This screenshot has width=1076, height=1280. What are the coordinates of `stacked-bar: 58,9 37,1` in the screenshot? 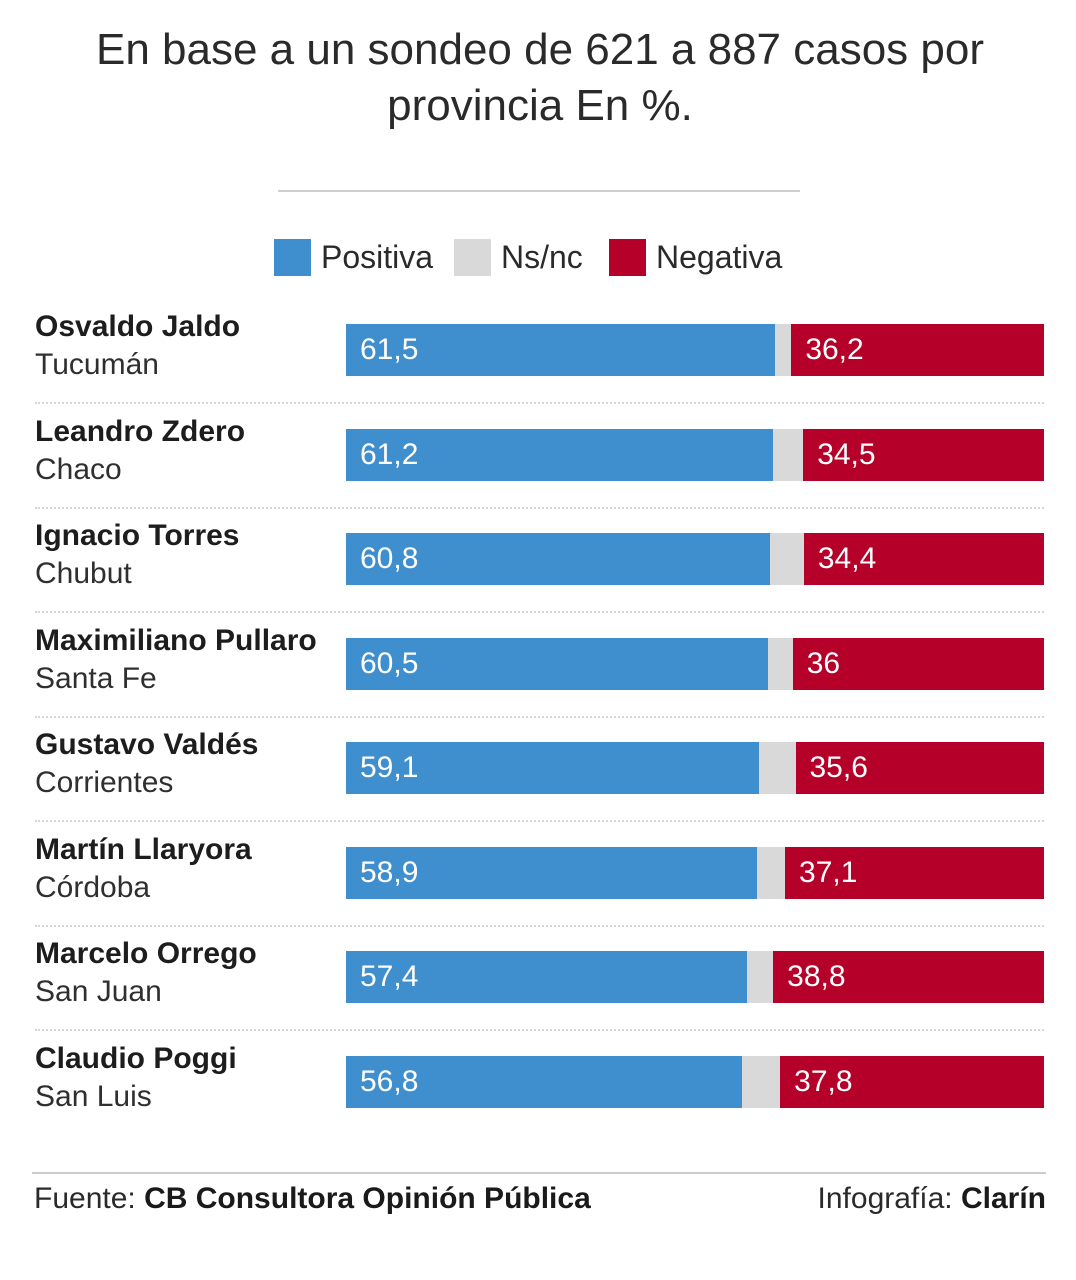 It's located at (695, 872).